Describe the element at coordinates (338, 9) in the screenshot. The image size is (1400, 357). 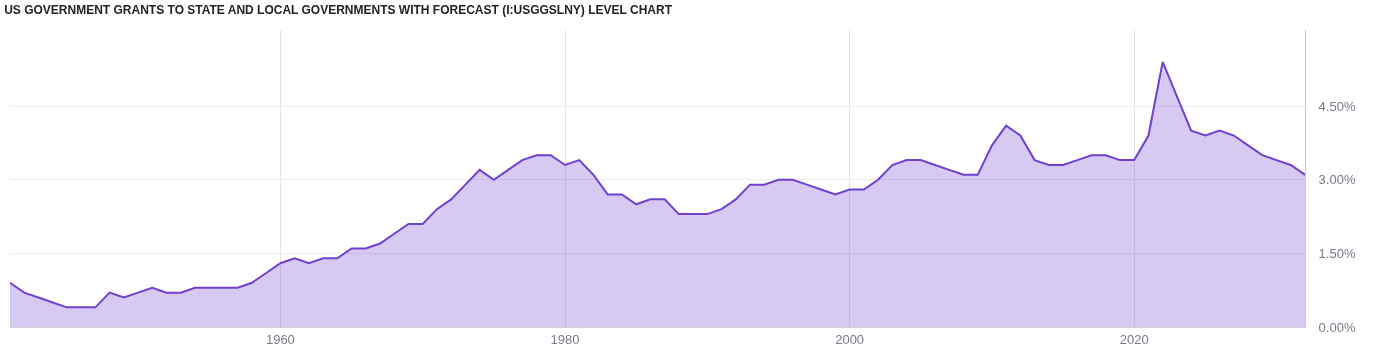
I see `chart-title: US GOVERNMENT GRANTS TO STATE AND LOCAL GOVERNMENTS WITH FORECAST (I:USGGSLNY) LEVEL CHART` at that location.